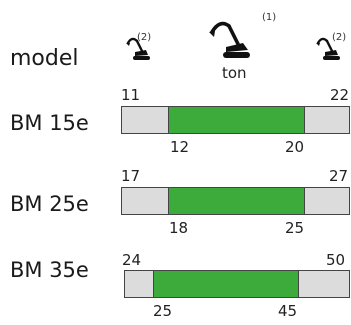 This screenshot has height=325, width=351. What do you see at coordinates (288, 311) in the screenshot?
I see `inner-max: 45` at bounding box center [288, 311].